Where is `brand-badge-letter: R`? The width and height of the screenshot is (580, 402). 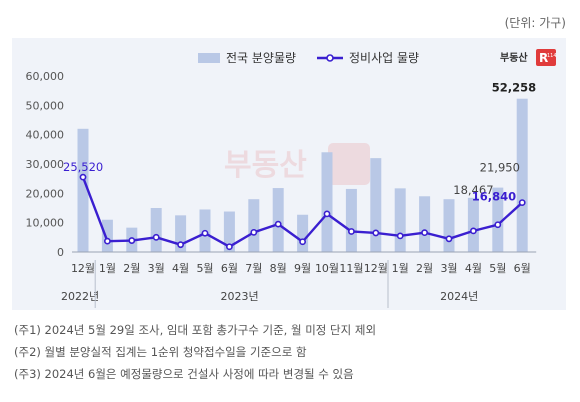
brand-badge-letter: R is located at coordinates (543, 58).